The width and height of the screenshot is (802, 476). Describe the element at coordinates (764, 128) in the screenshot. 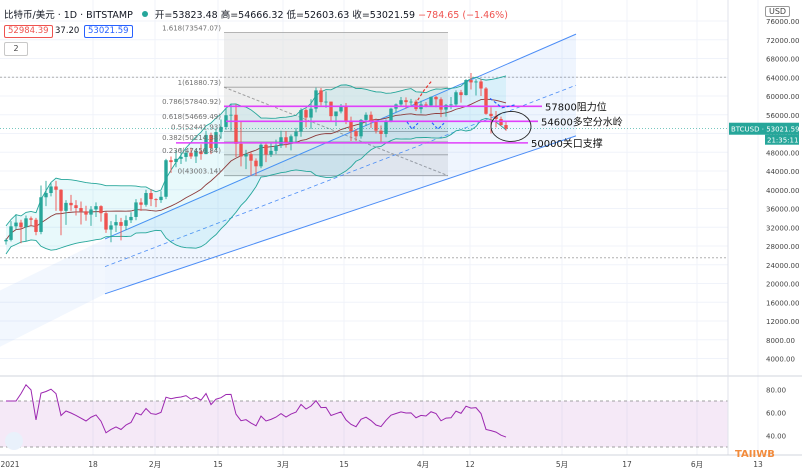

I see `last-price-tag` at that location.